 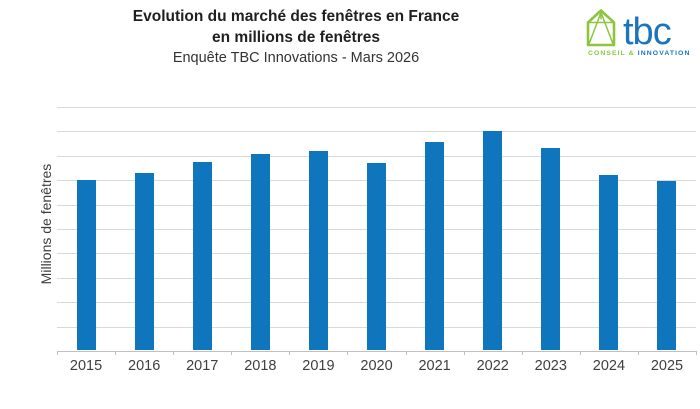 I want to click on tbc-tagline-right: INNOVATION, so click(x=664, y=53).